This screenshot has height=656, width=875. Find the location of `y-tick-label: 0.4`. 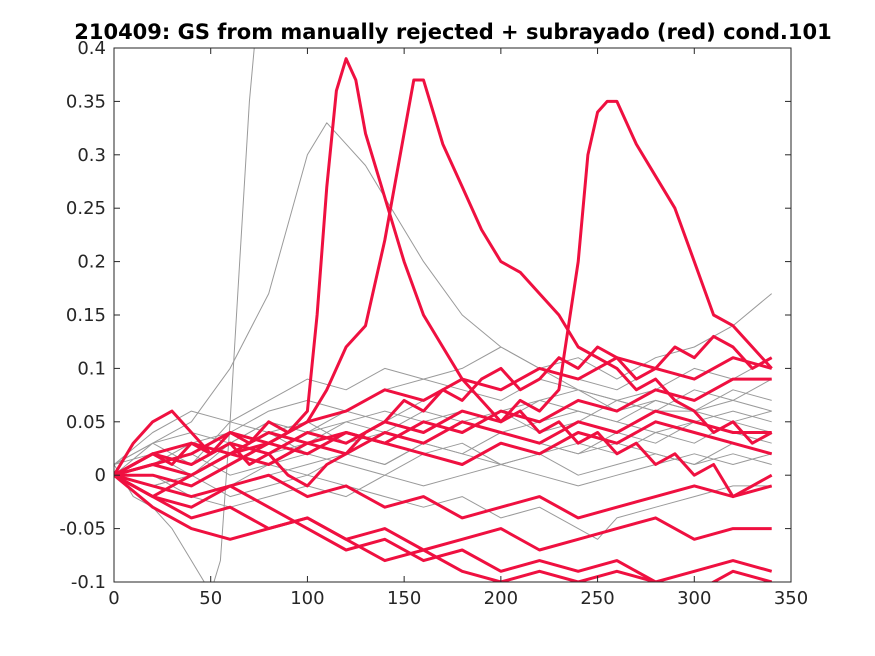

y-tick-label: 0.4 is located at coordinates (91, 48).